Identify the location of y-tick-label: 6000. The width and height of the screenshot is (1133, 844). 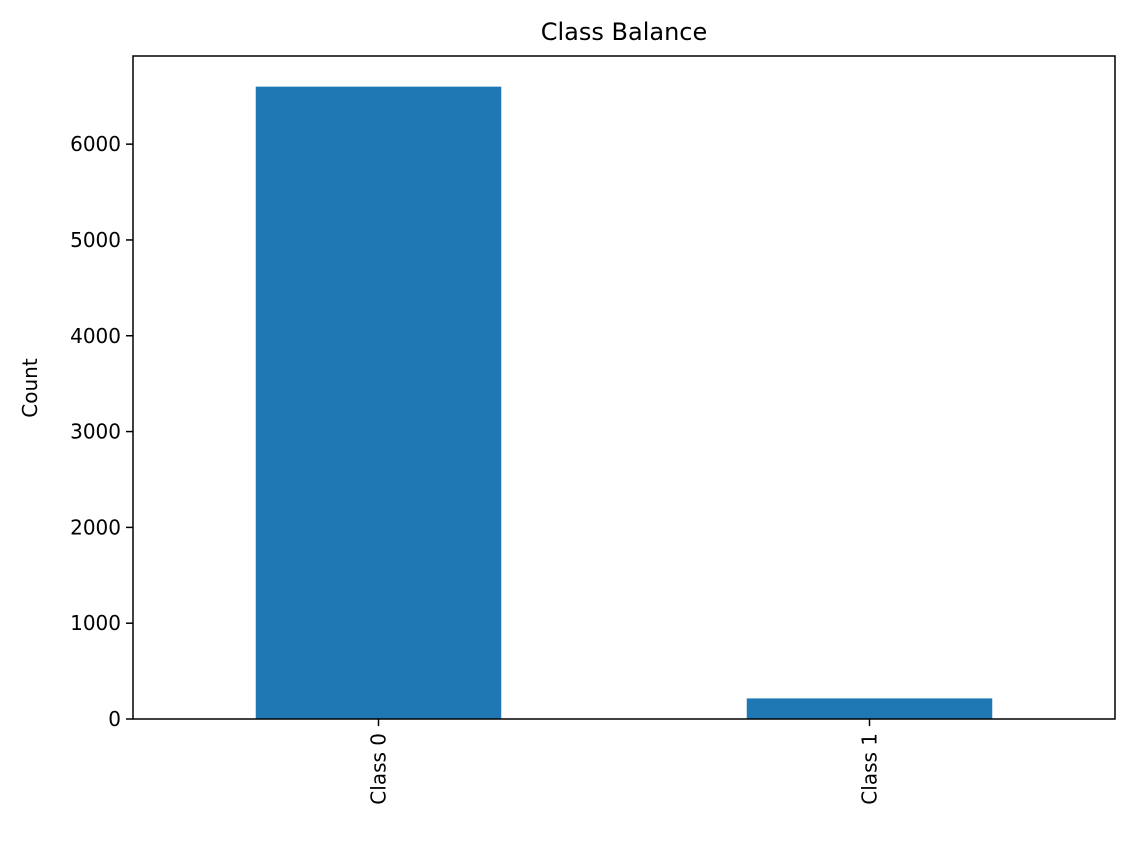
(95, 144).